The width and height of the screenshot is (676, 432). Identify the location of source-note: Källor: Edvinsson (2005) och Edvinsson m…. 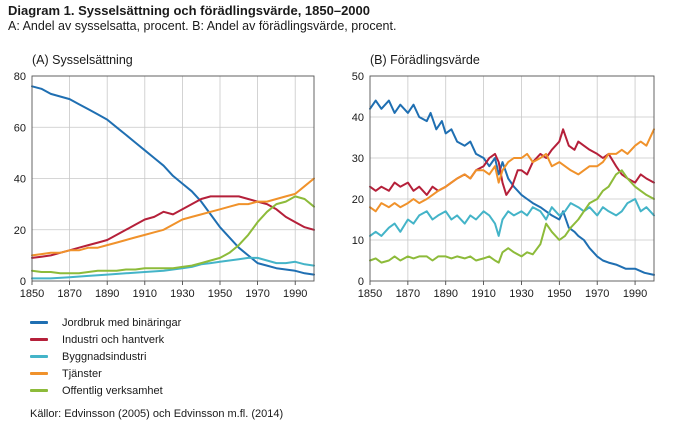
(157, 414).